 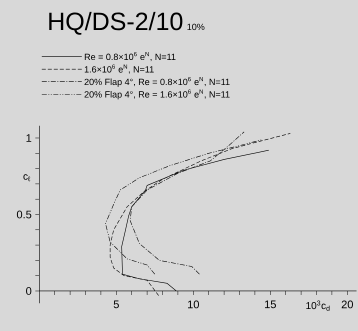 What do you see at coordinates (157, 94) in the screenshot?
I see `legend-label: 20% Flap 4°, Re = 1.6×10$^{6}$ e$^{N}$, N=11` at bounding box center [157, 94].